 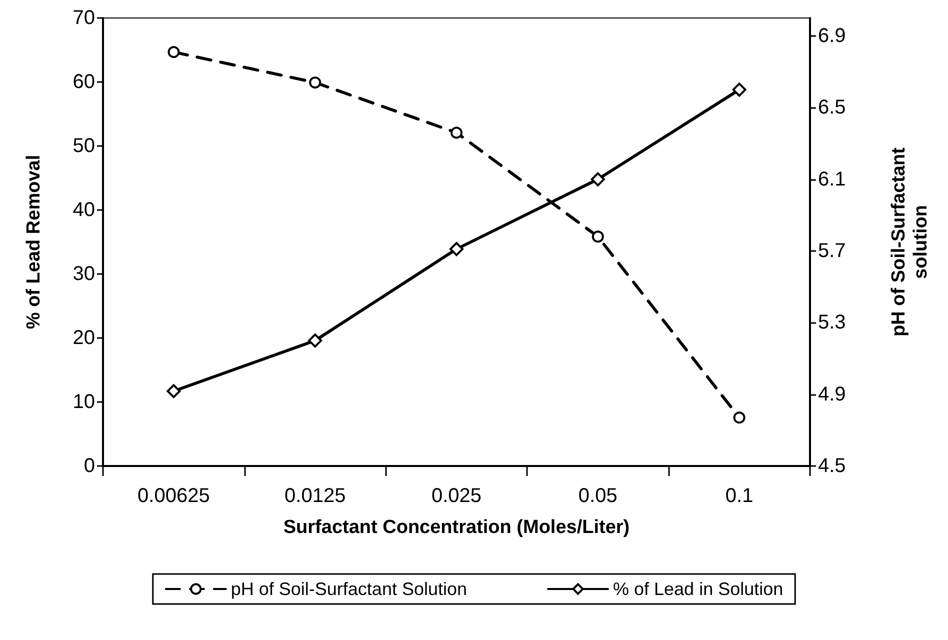 I want to click on y2-tick-label: 6.5, so click(x=832, y=107).